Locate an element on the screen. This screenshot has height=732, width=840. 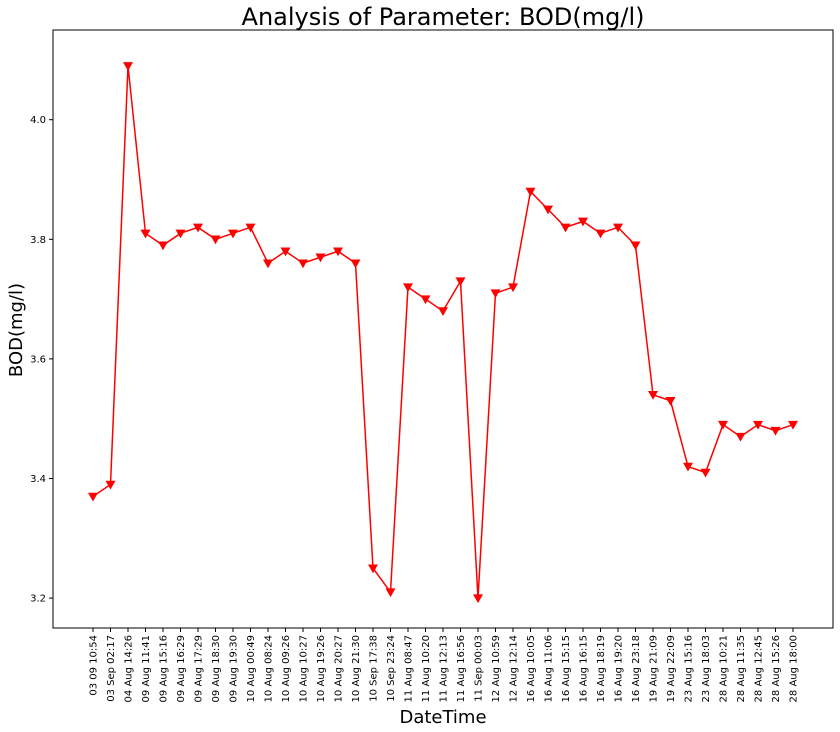
x-tick-label: 16 Aug 11:06 is located at coordinates (549, 668).